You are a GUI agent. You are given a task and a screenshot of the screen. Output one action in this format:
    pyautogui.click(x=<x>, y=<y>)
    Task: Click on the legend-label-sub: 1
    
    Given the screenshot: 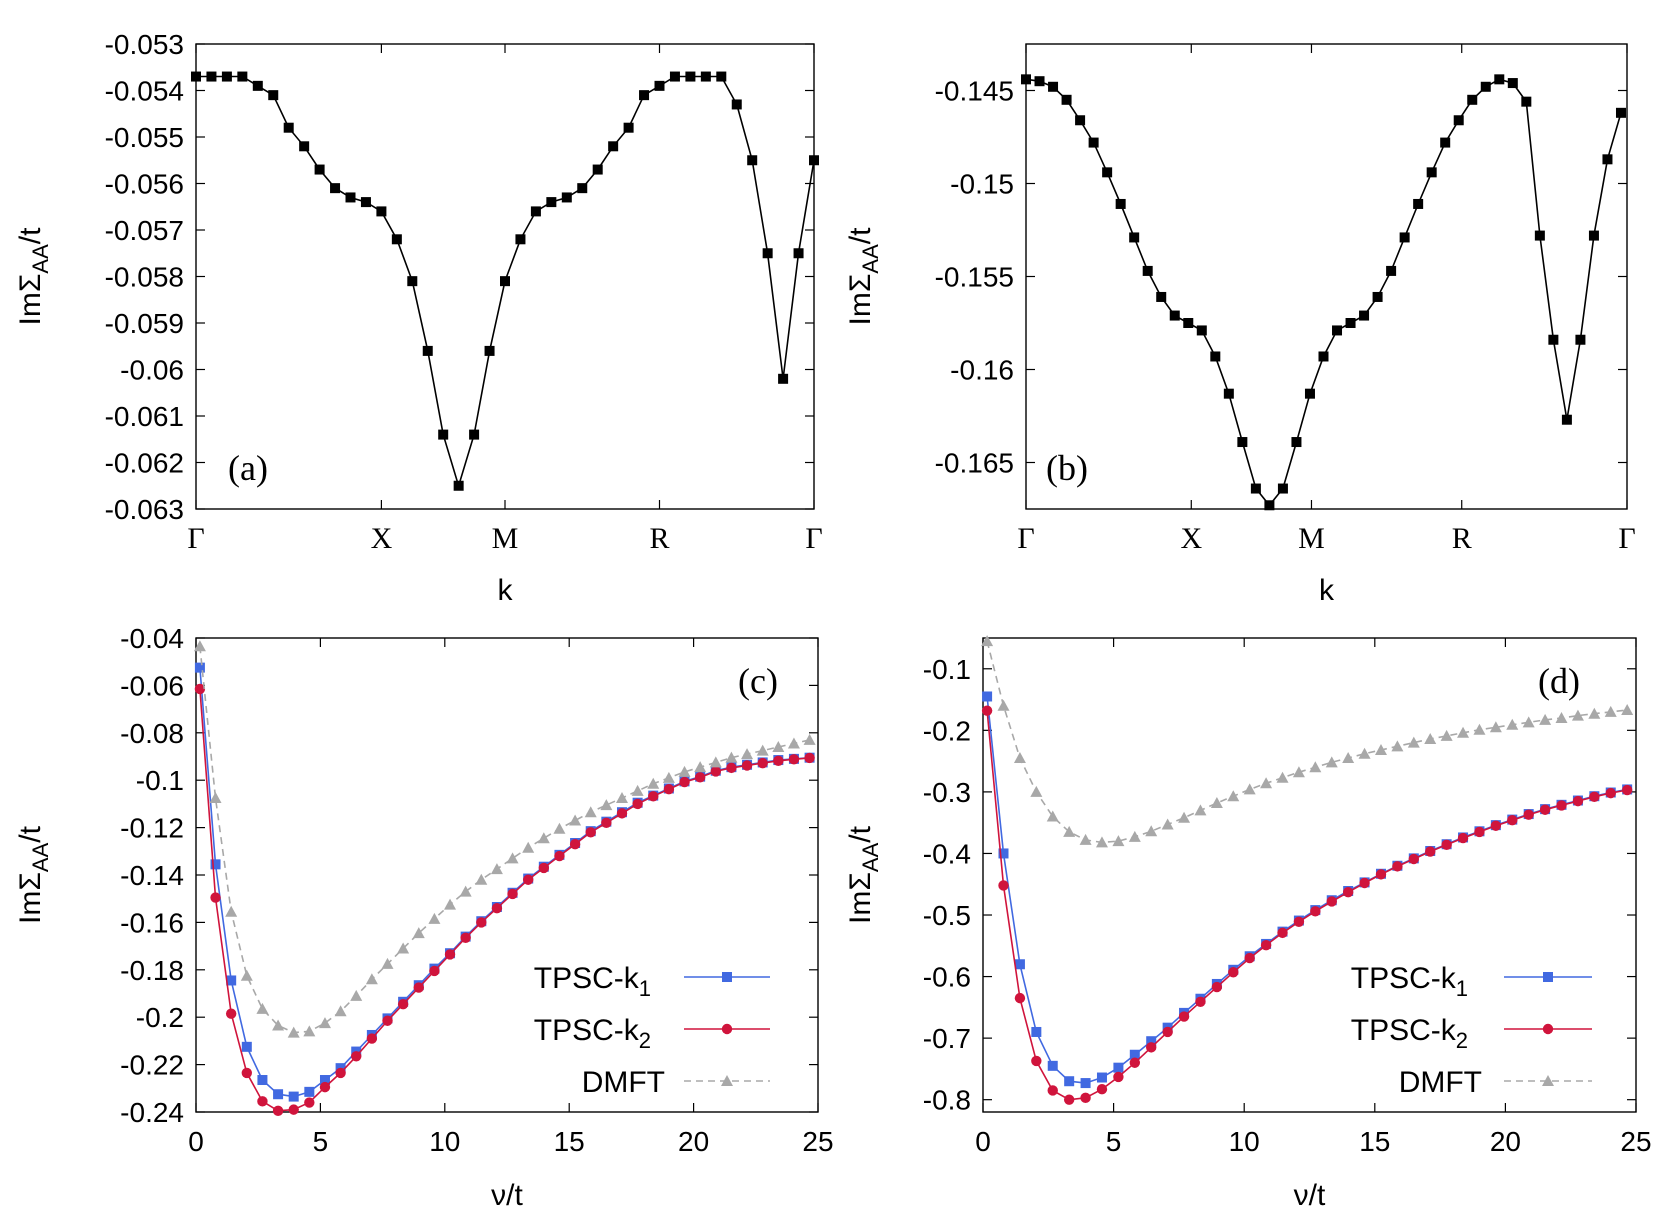 What is the action you would take?
    pyautogui.click(x=645, y=988)
    